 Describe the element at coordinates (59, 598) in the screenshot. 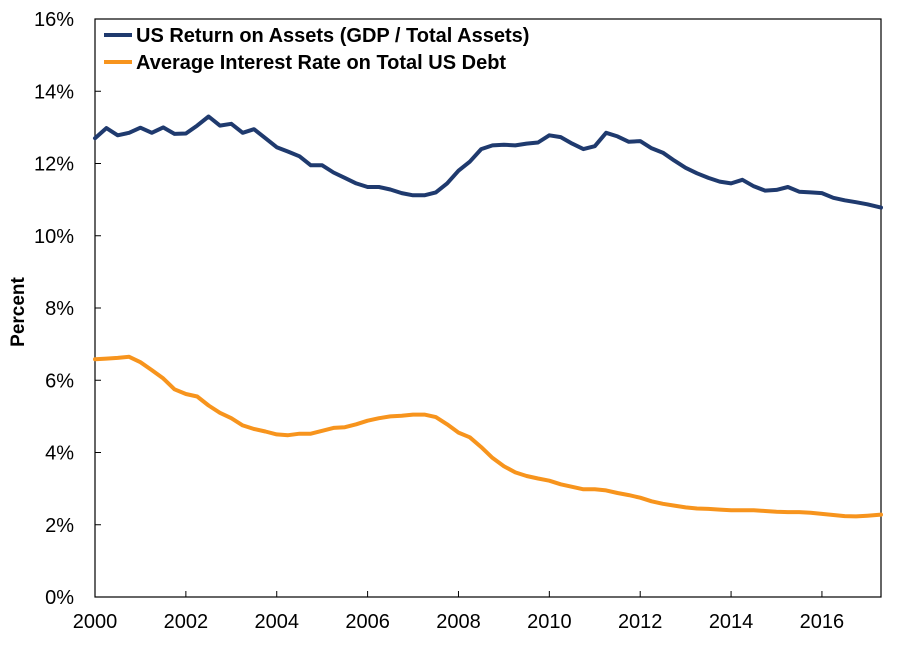

I see `y-tick-label: 0%` at that location.